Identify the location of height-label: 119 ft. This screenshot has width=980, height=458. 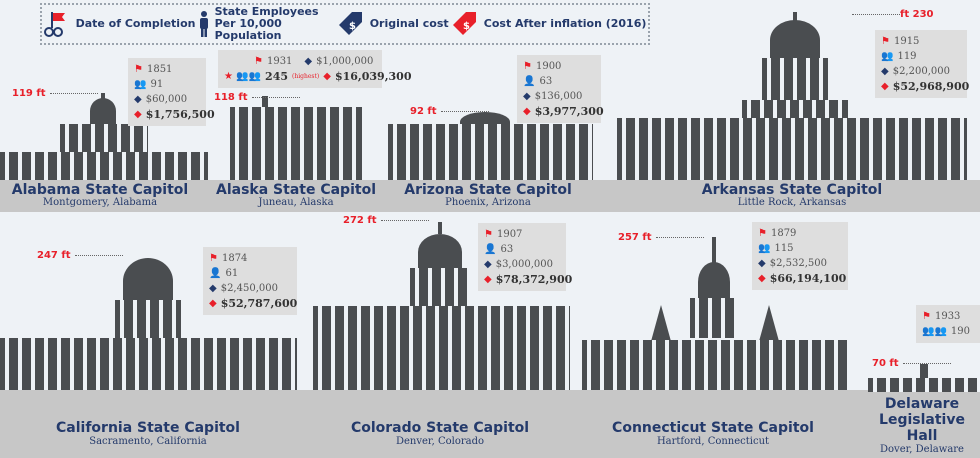
(55, 93).